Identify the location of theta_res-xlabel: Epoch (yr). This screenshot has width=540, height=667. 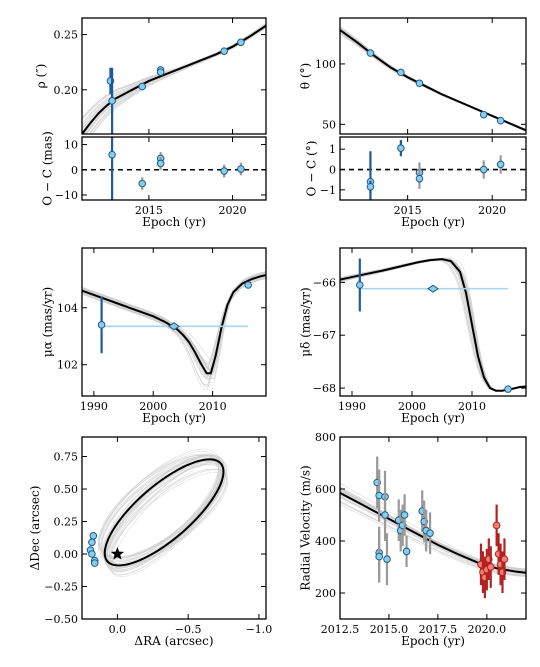
(433, 222).